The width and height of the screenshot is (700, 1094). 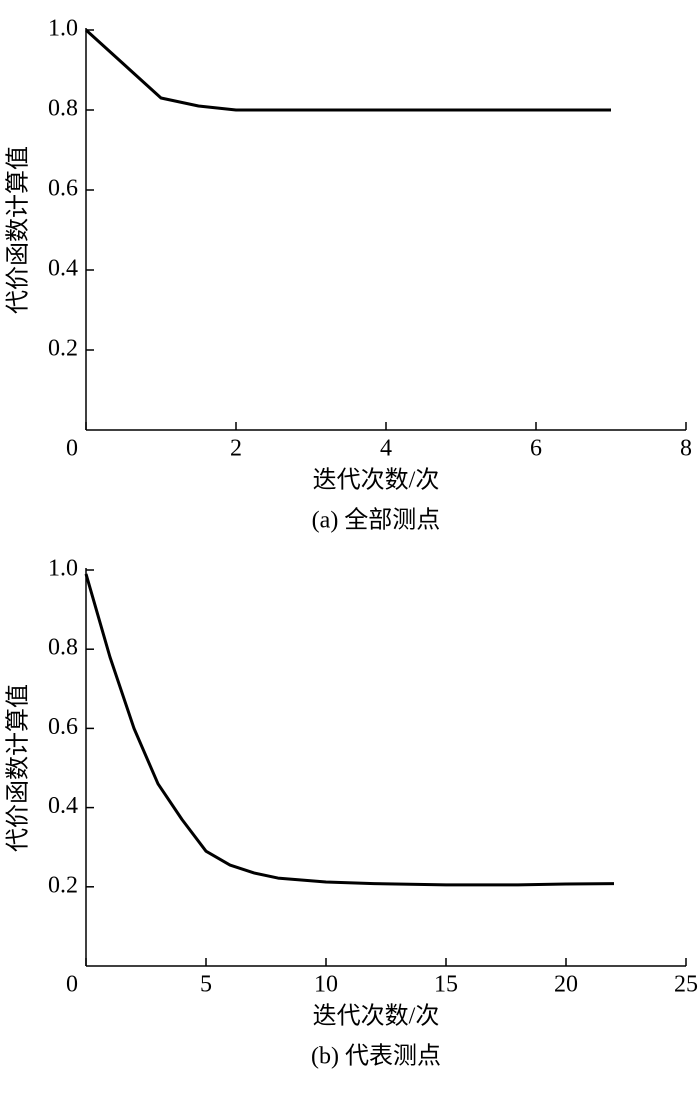 I want to click on x-tick-label: 25, so click(x=686, y=985).